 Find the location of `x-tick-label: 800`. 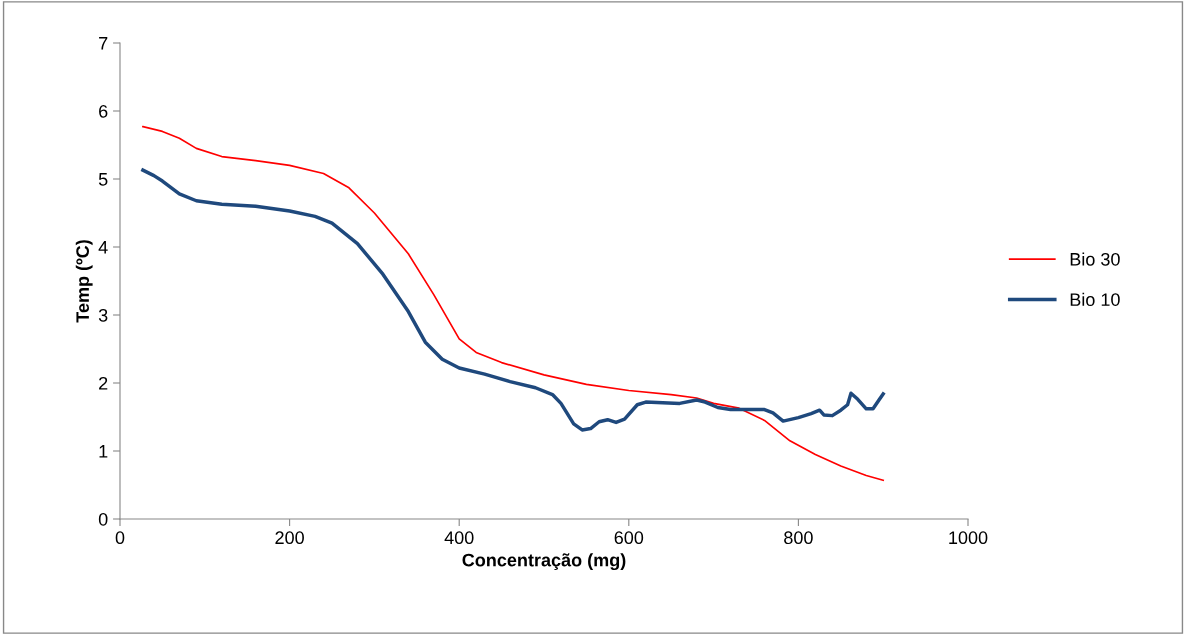

x-tick-label: 800 is located at coordinates (798, 538).